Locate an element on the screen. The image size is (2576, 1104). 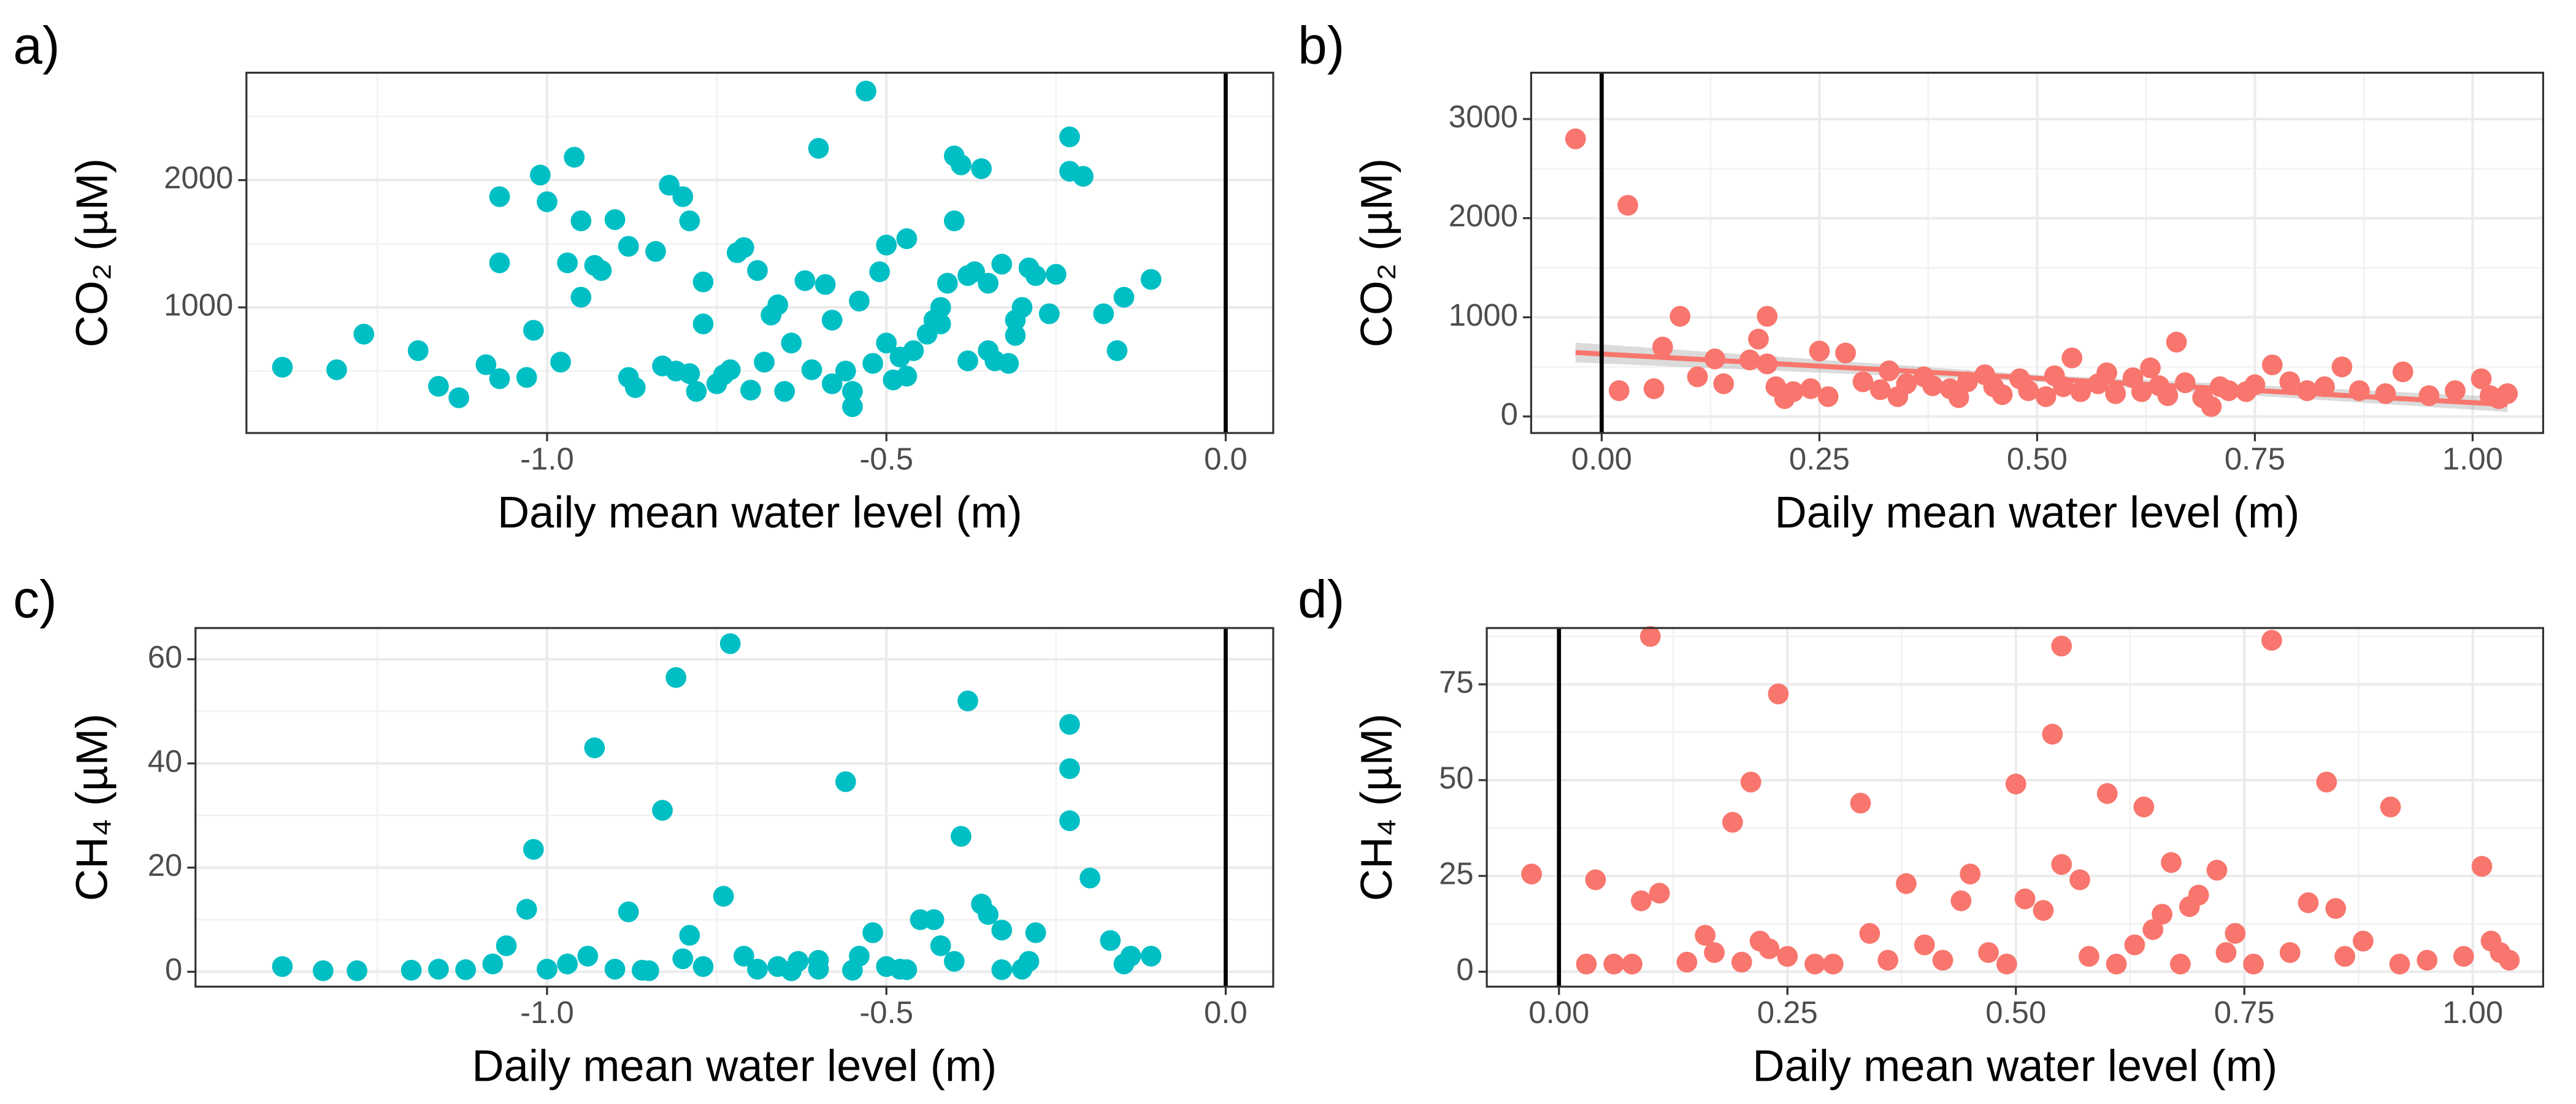
x-tick-label: 0.50 is located at coordinates (2015, 1012).